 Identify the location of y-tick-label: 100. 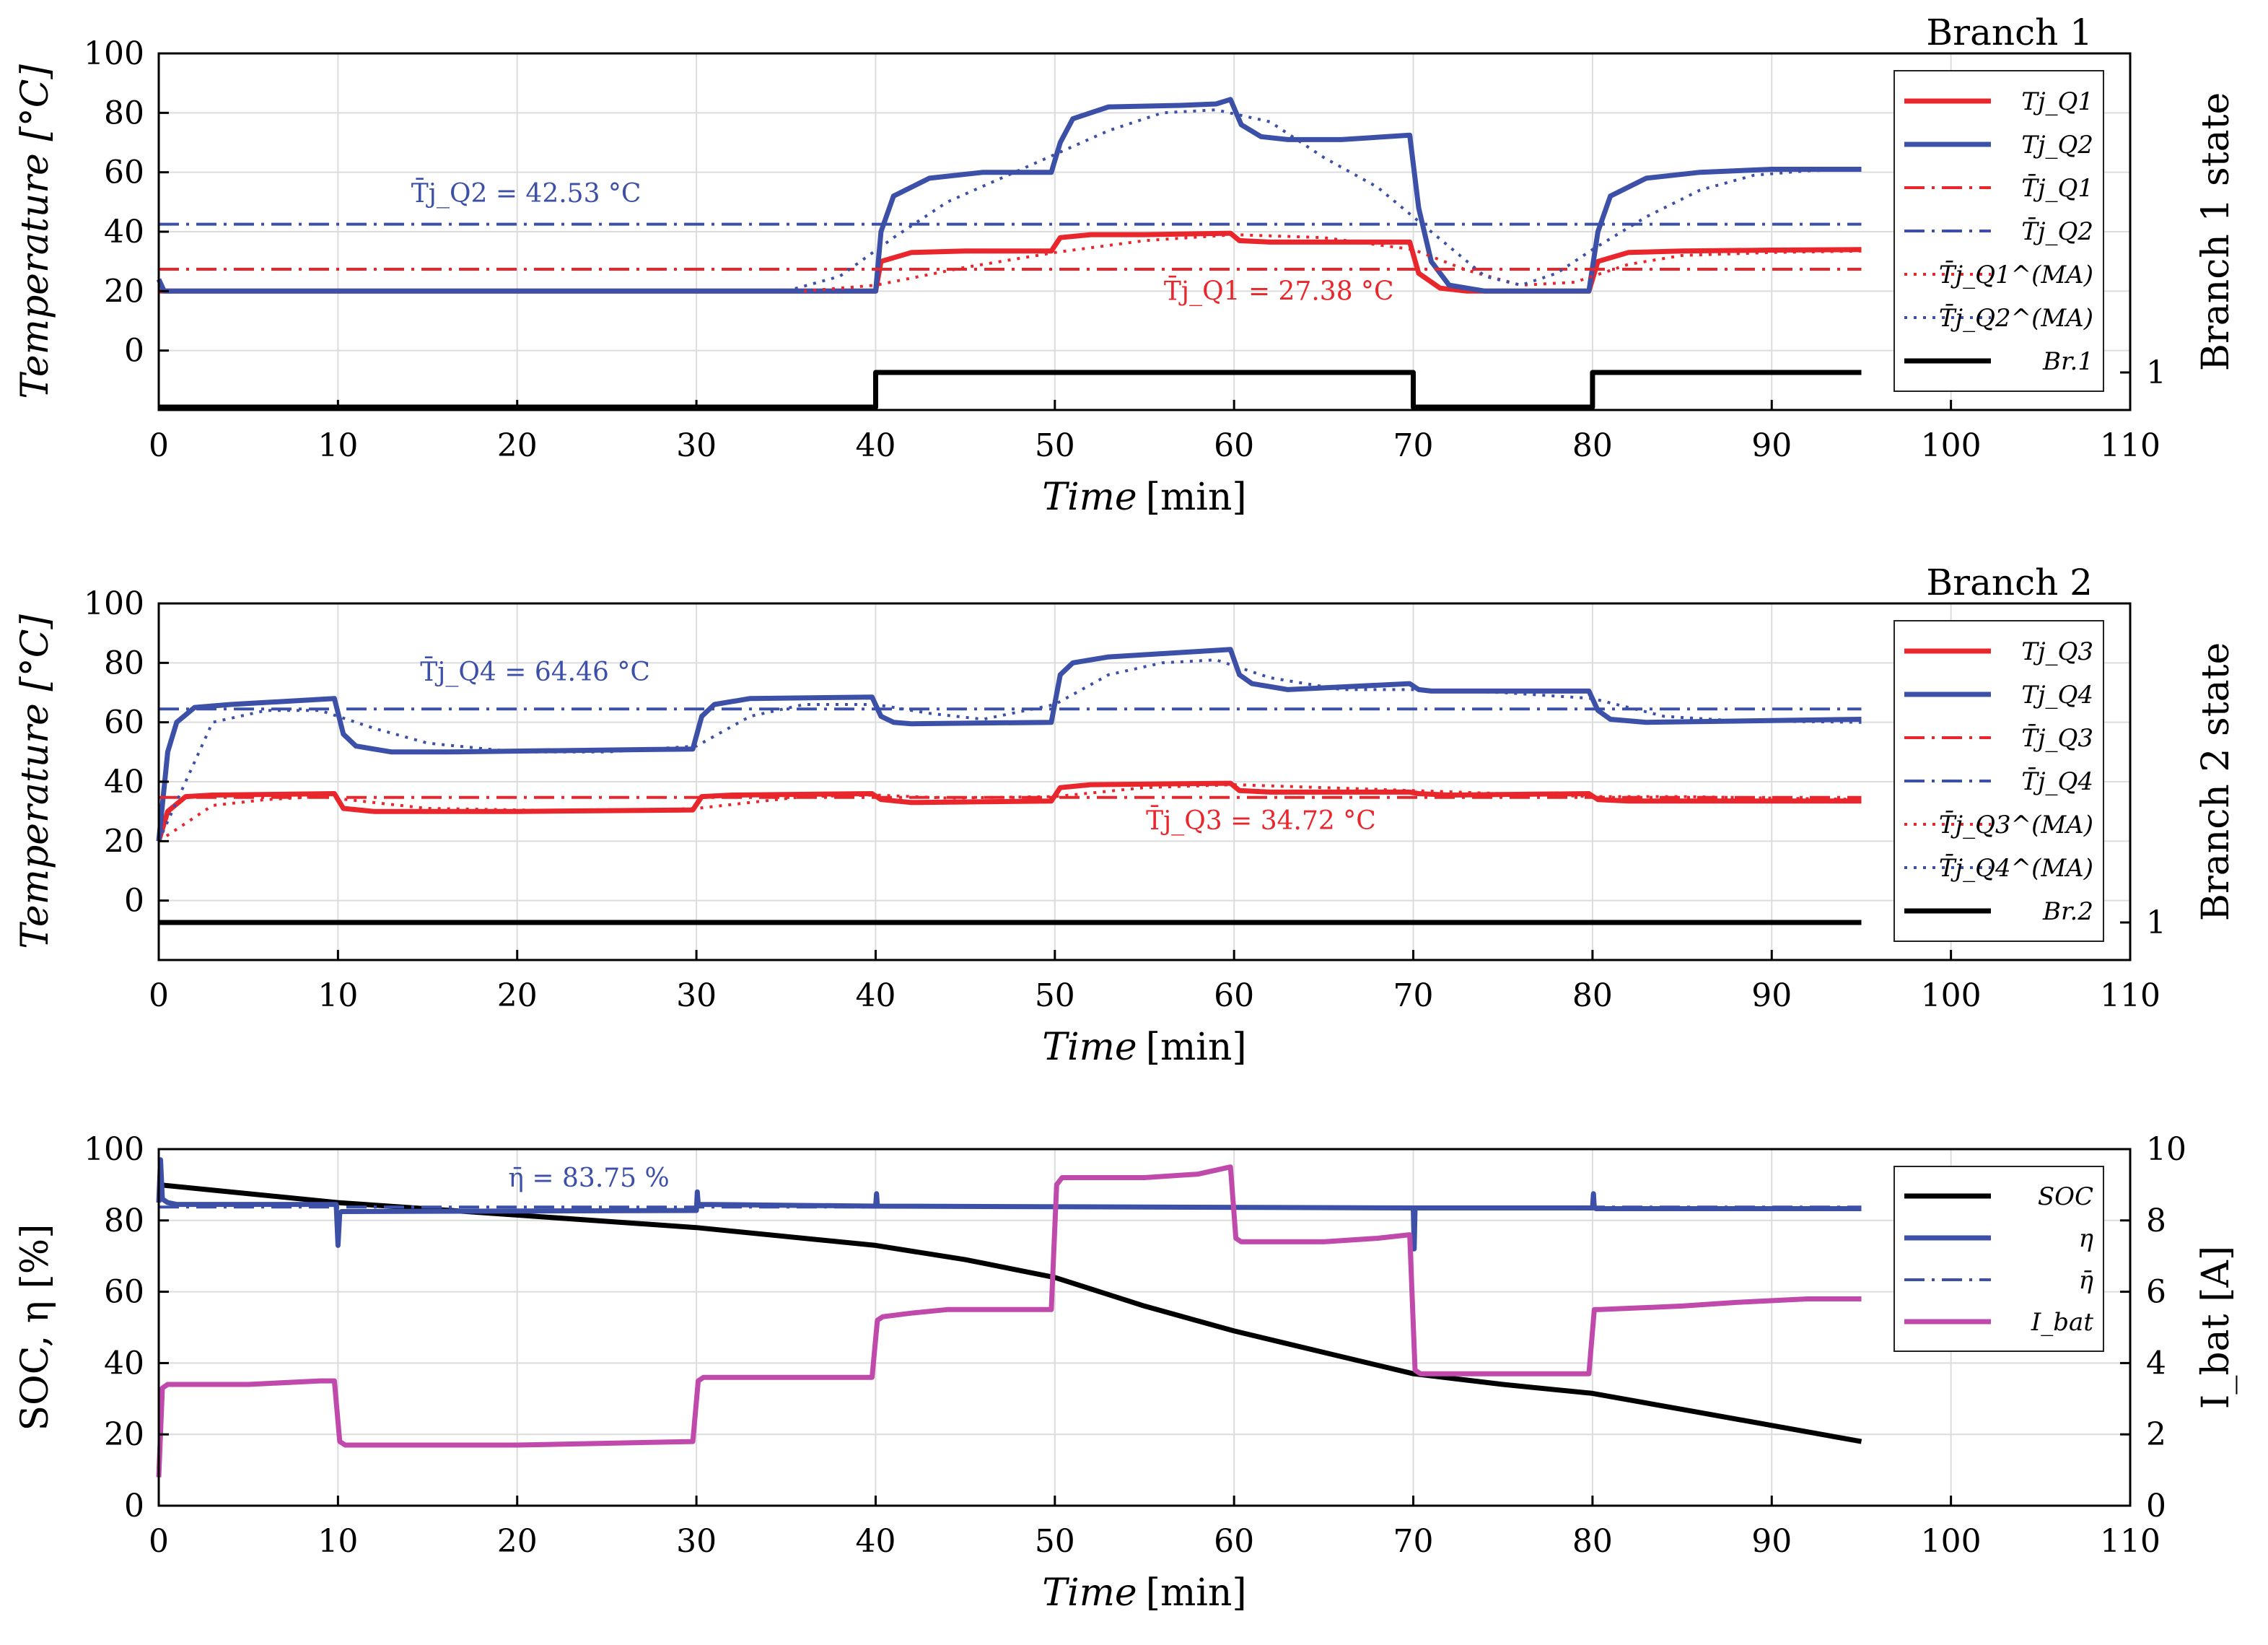
(114, 603).